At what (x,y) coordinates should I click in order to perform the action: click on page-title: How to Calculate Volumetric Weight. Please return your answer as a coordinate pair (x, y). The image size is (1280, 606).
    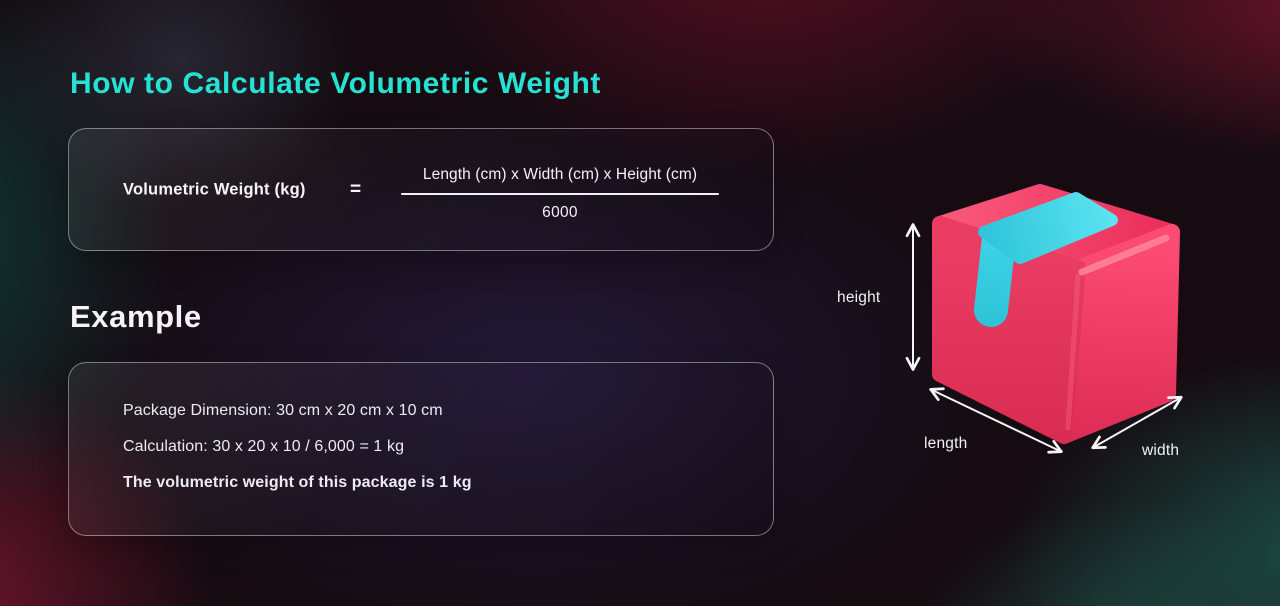
    Looking at the image, I should click on (336, 83).